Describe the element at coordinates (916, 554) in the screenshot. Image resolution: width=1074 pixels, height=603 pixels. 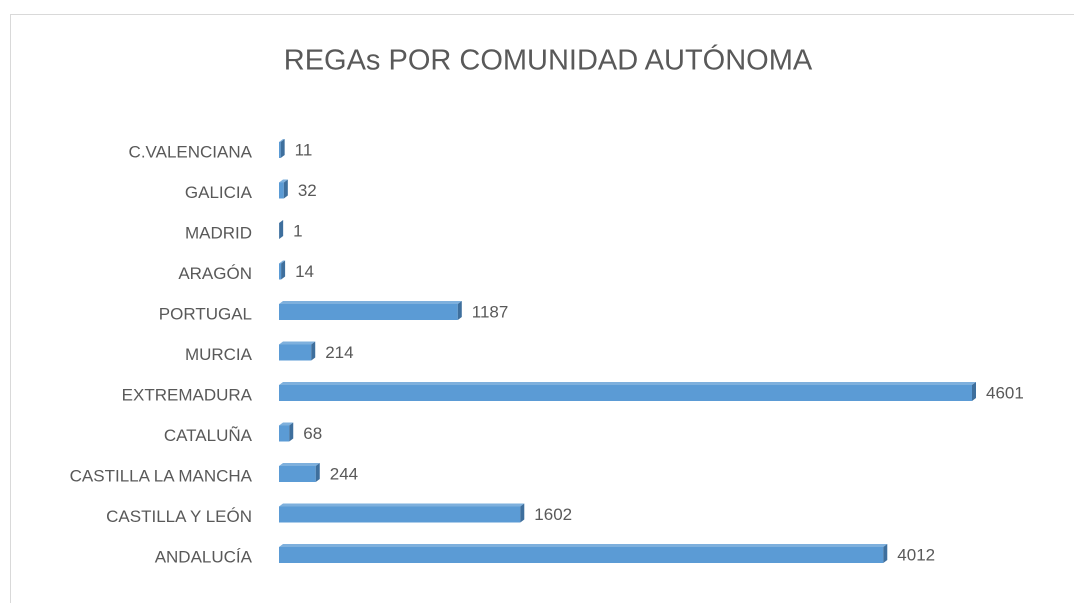
I see `data-label: 4012` at that location.